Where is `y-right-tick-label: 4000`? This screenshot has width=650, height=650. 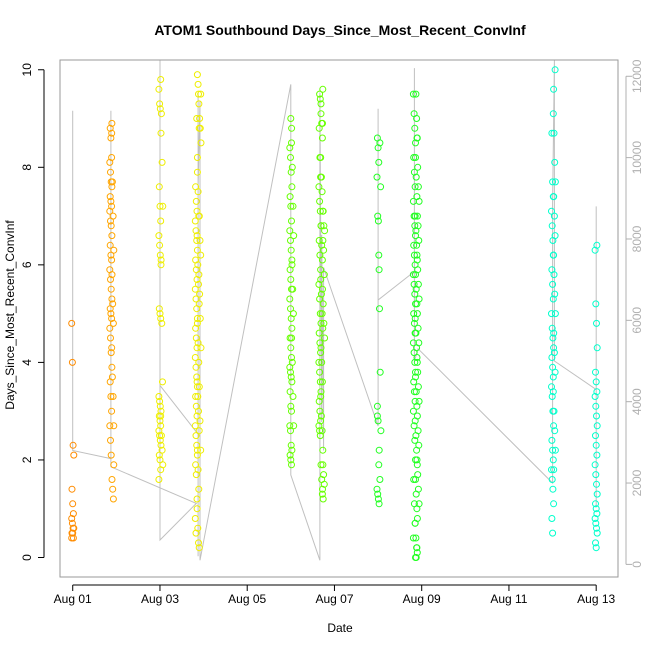 y-right-tick-label: 4000 is located at coordinates (637, 401).